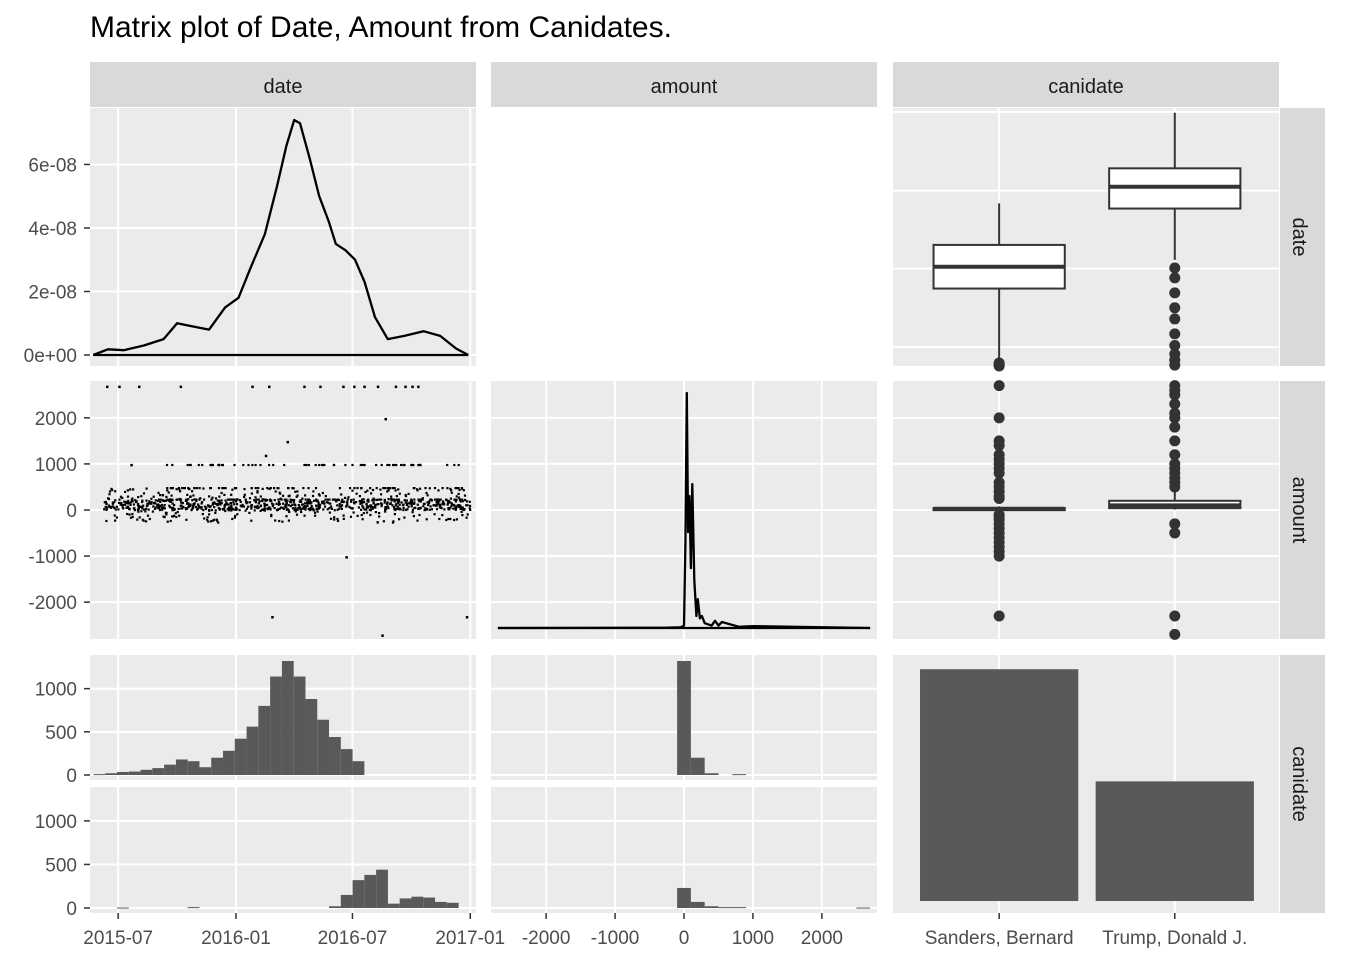 This screenshot has width=1350, height=966. I want to click on strip-right-canidate: canidate, so click(1302, 784).